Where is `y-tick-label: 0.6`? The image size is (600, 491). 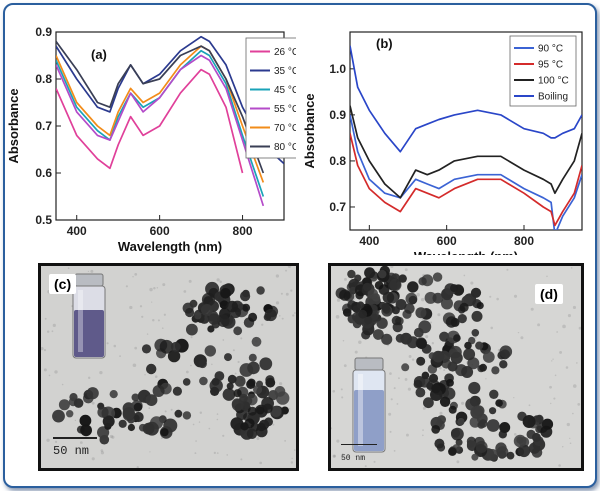
y-tick-label: 0.6 is located at coordinates (43, 173).